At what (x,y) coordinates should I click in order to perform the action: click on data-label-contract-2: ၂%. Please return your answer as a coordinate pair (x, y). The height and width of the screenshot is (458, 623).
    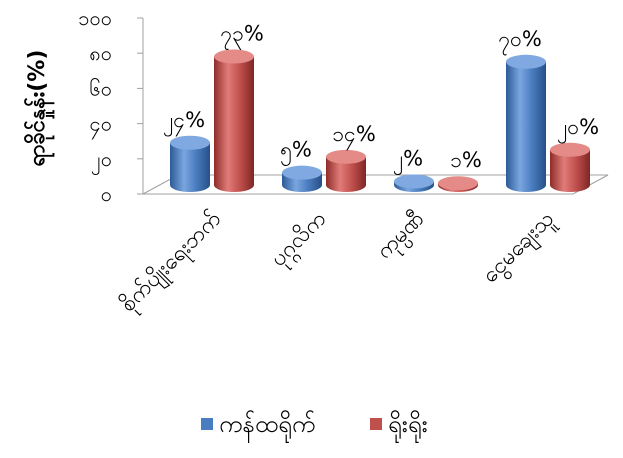
    Looking at the image, I should click on (408, 160).